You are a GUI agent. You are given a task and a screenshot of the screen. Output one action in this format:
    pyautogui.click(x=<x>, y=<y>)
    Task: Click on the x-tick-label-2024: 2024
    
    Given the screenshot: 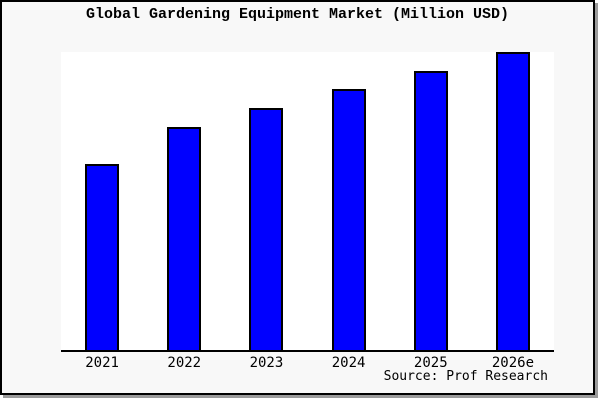 What is the action you would take?
    pyautogui.click(x=348, y=363)
    